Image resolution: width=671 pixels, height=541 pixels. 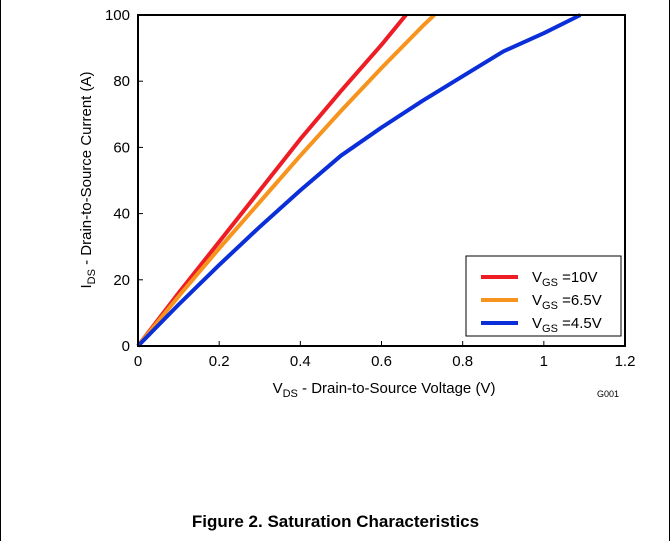 What do you see at coordinates (565, 279) in the screenshot?
I see `legend-label-0: VGS =10V` at bounding box center [565, 279].